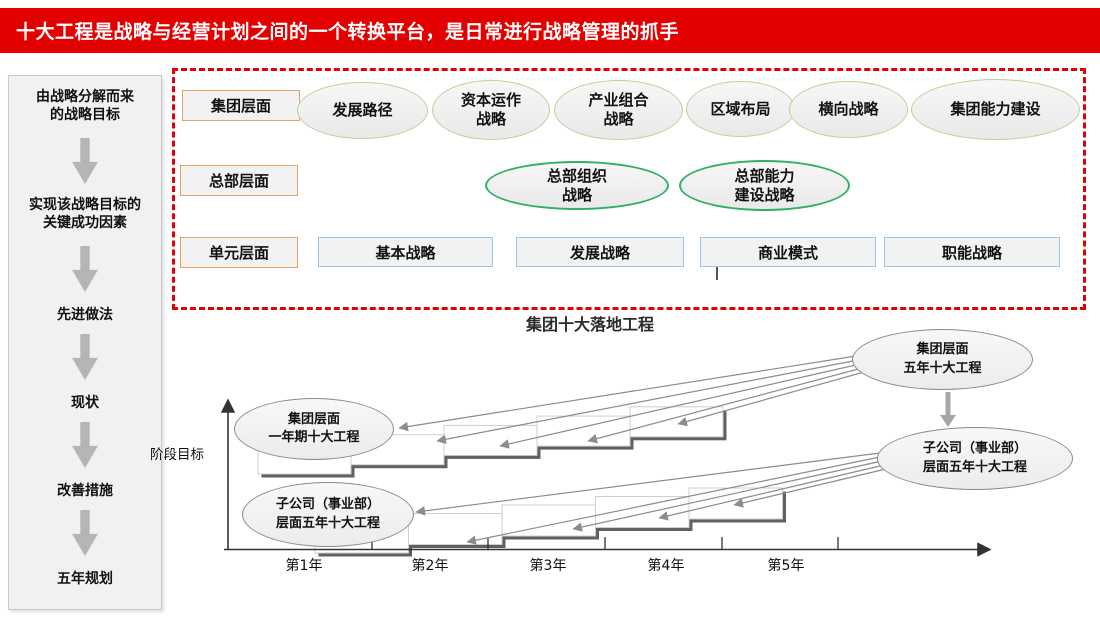  I want to click on strategy-rect-basic: 基本战略, so click(405, 252).